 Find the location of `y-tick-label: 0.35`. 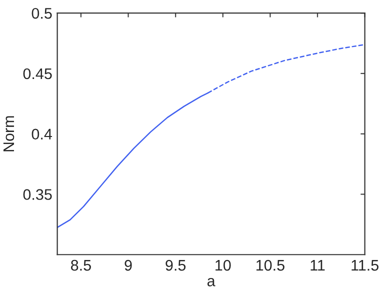

y-tick-label: 0.35 is located at coordinates (37, 194).